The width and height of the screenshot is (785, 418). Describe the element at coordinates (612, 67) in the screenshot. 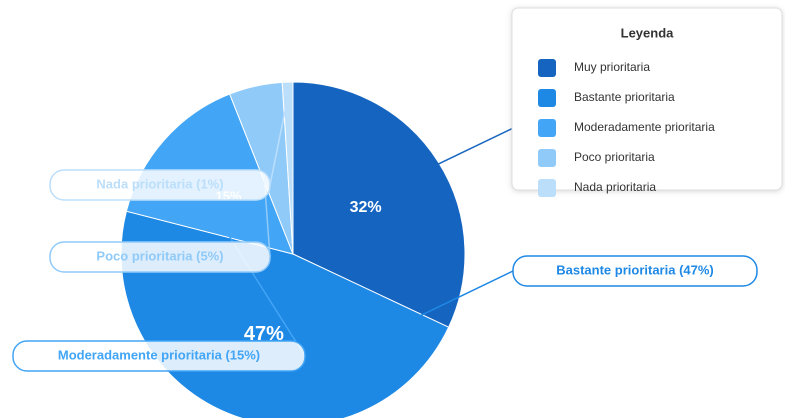

I see `legend-label: Muy prioritaria` at that location.